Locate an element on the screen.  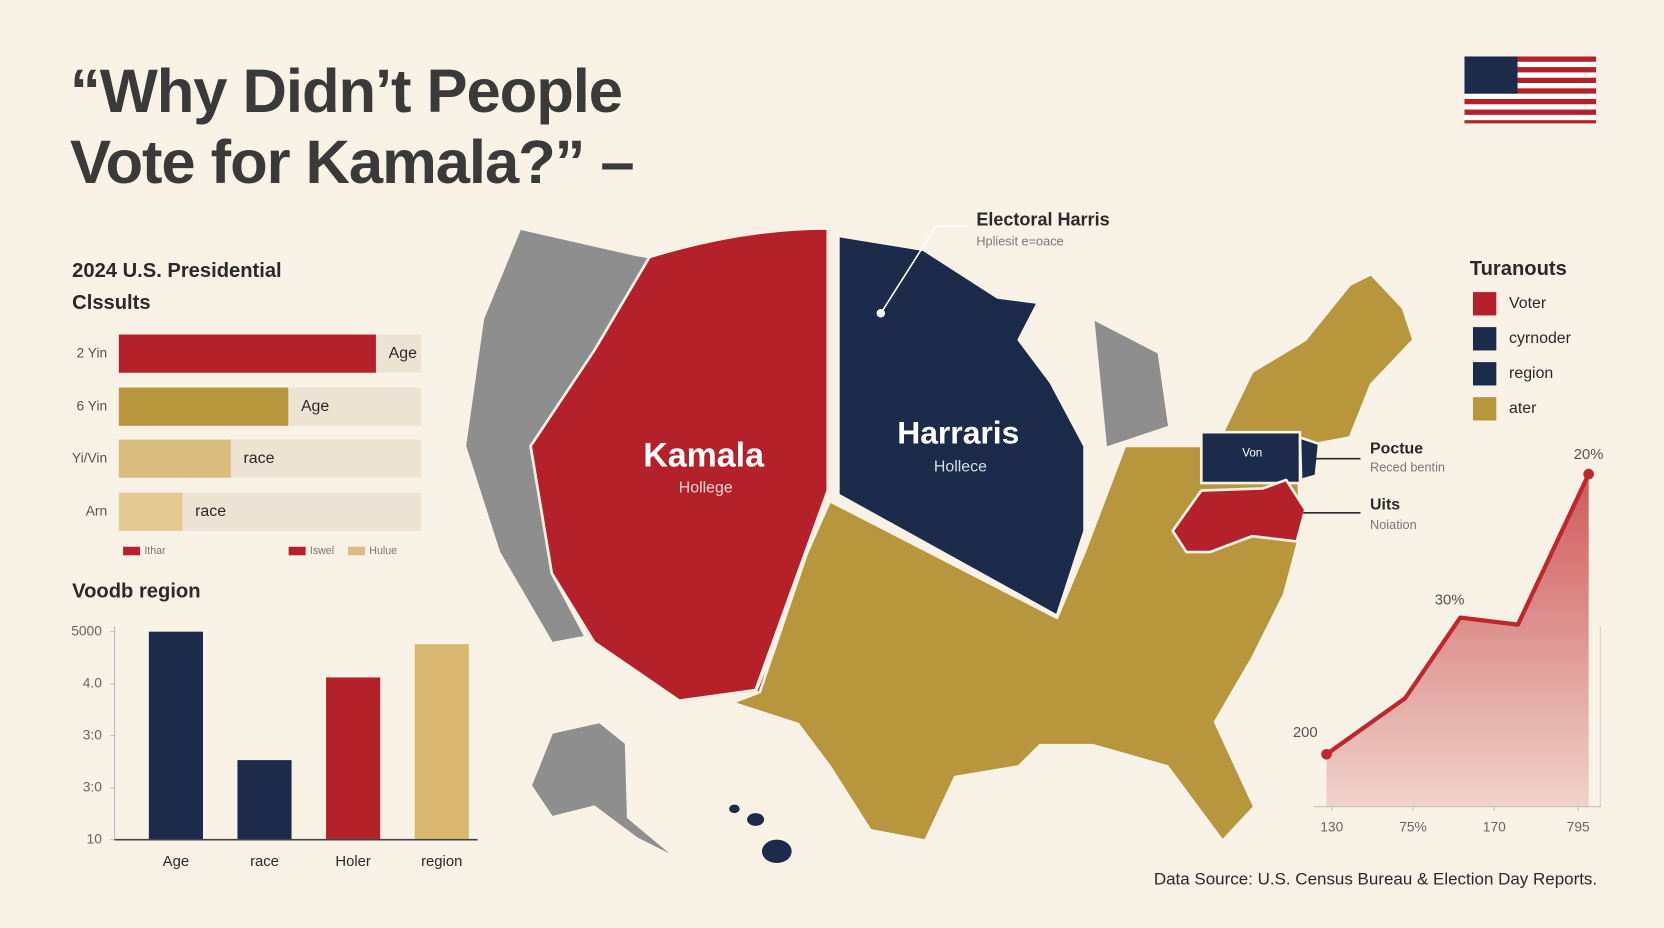
legend-label: cyrnoder is located at coordinates (1540, 338).